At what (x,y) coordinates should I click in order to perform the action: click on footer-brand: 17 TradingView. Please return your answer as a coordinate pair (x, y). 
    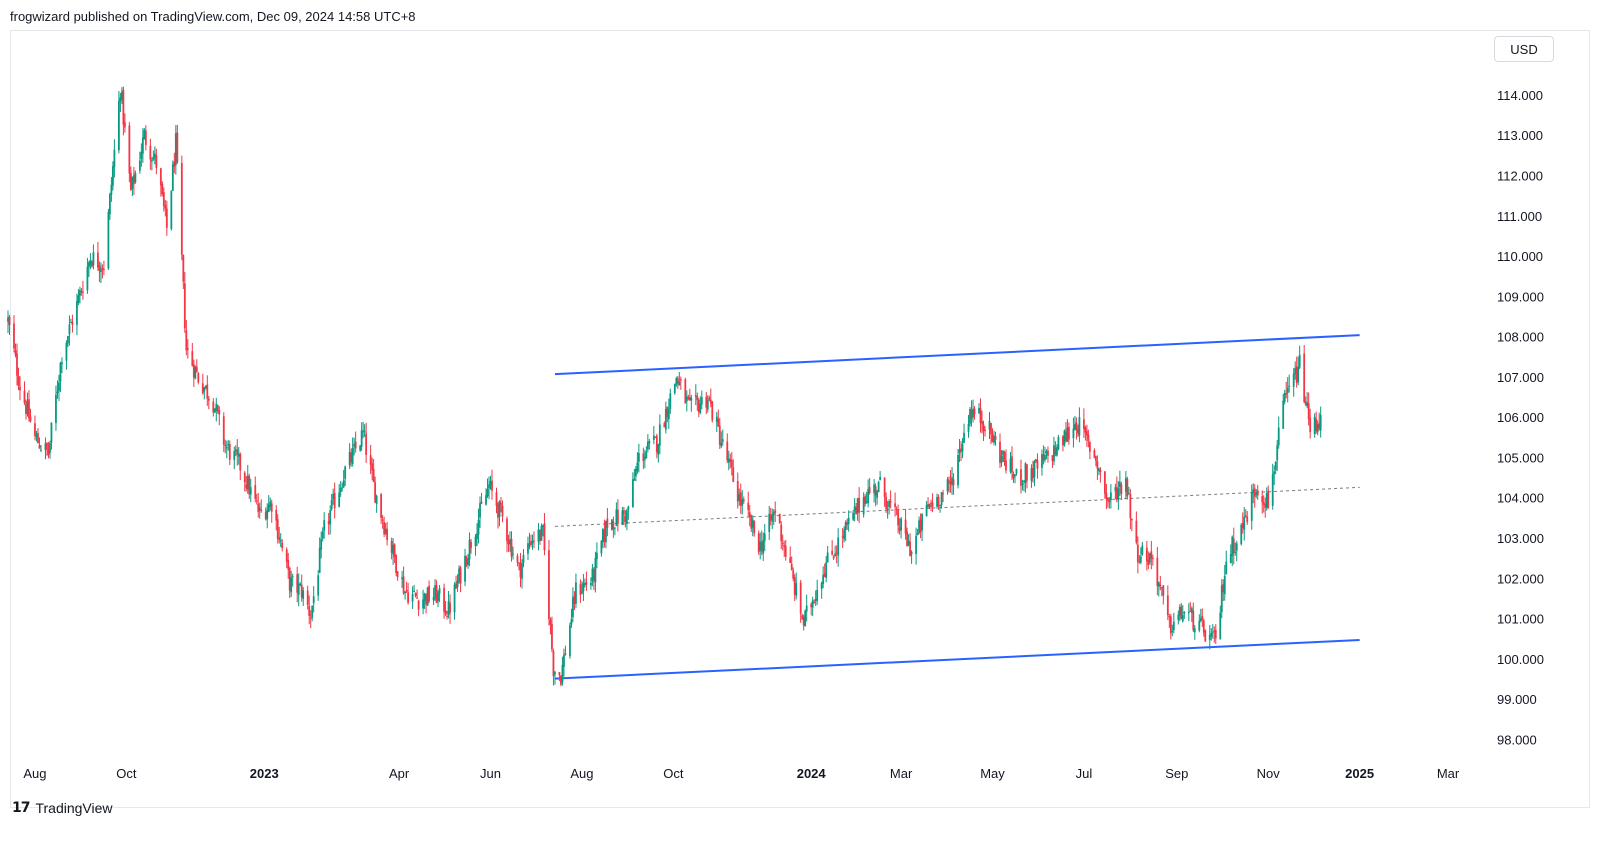
    Looking at the image, I should click on (62, 808).